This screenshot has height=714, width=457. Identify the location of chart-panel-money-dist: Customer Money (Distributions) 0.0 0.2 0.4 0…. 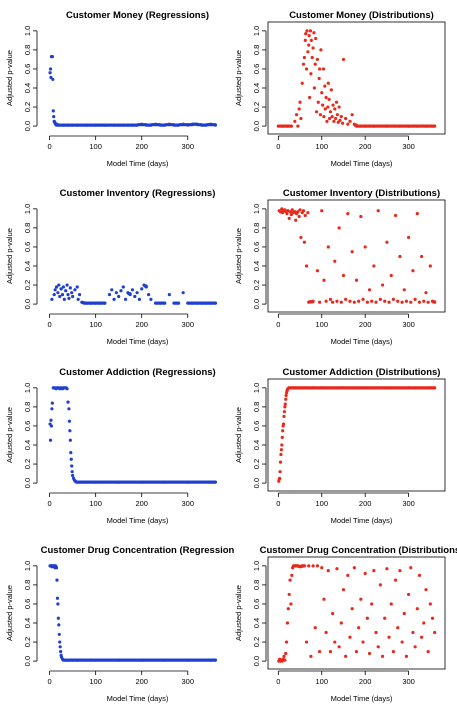
(343, 89).